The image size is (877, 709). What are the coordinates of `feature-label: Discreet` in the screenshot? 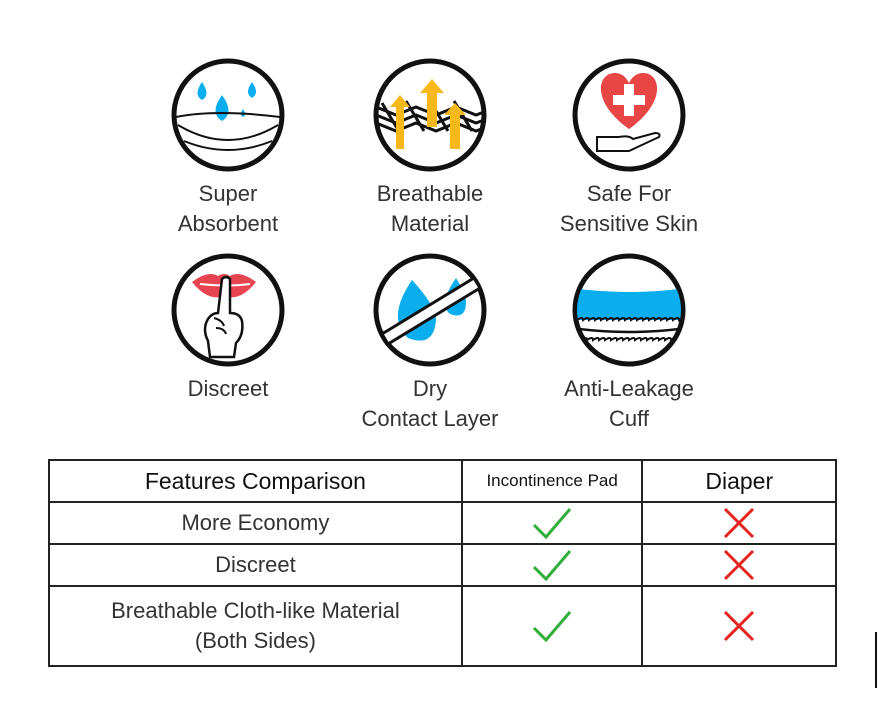 It's located at (228, 388).